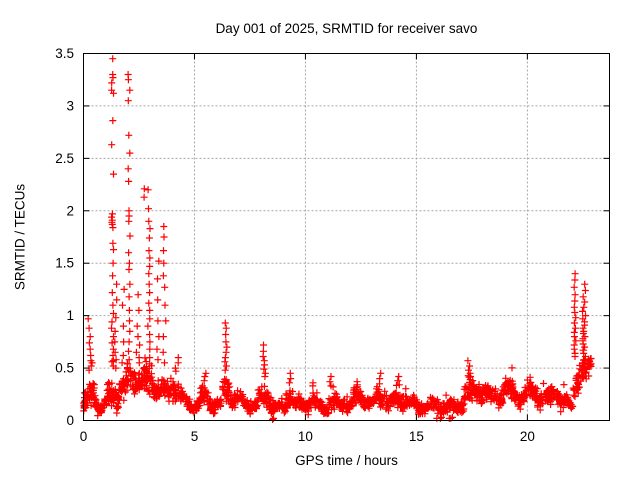  What do you see at coordinates (64, 368) in the screenshot?
I see `y-tick-label: 0.5` at bounding box center [64, 368].